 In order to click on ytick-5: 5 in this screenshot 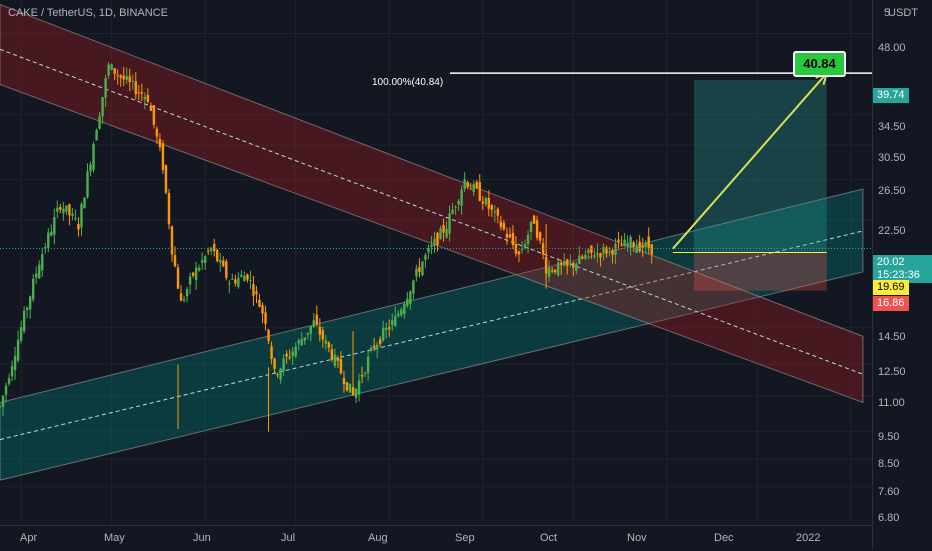, I will do `click(887, 13)`.